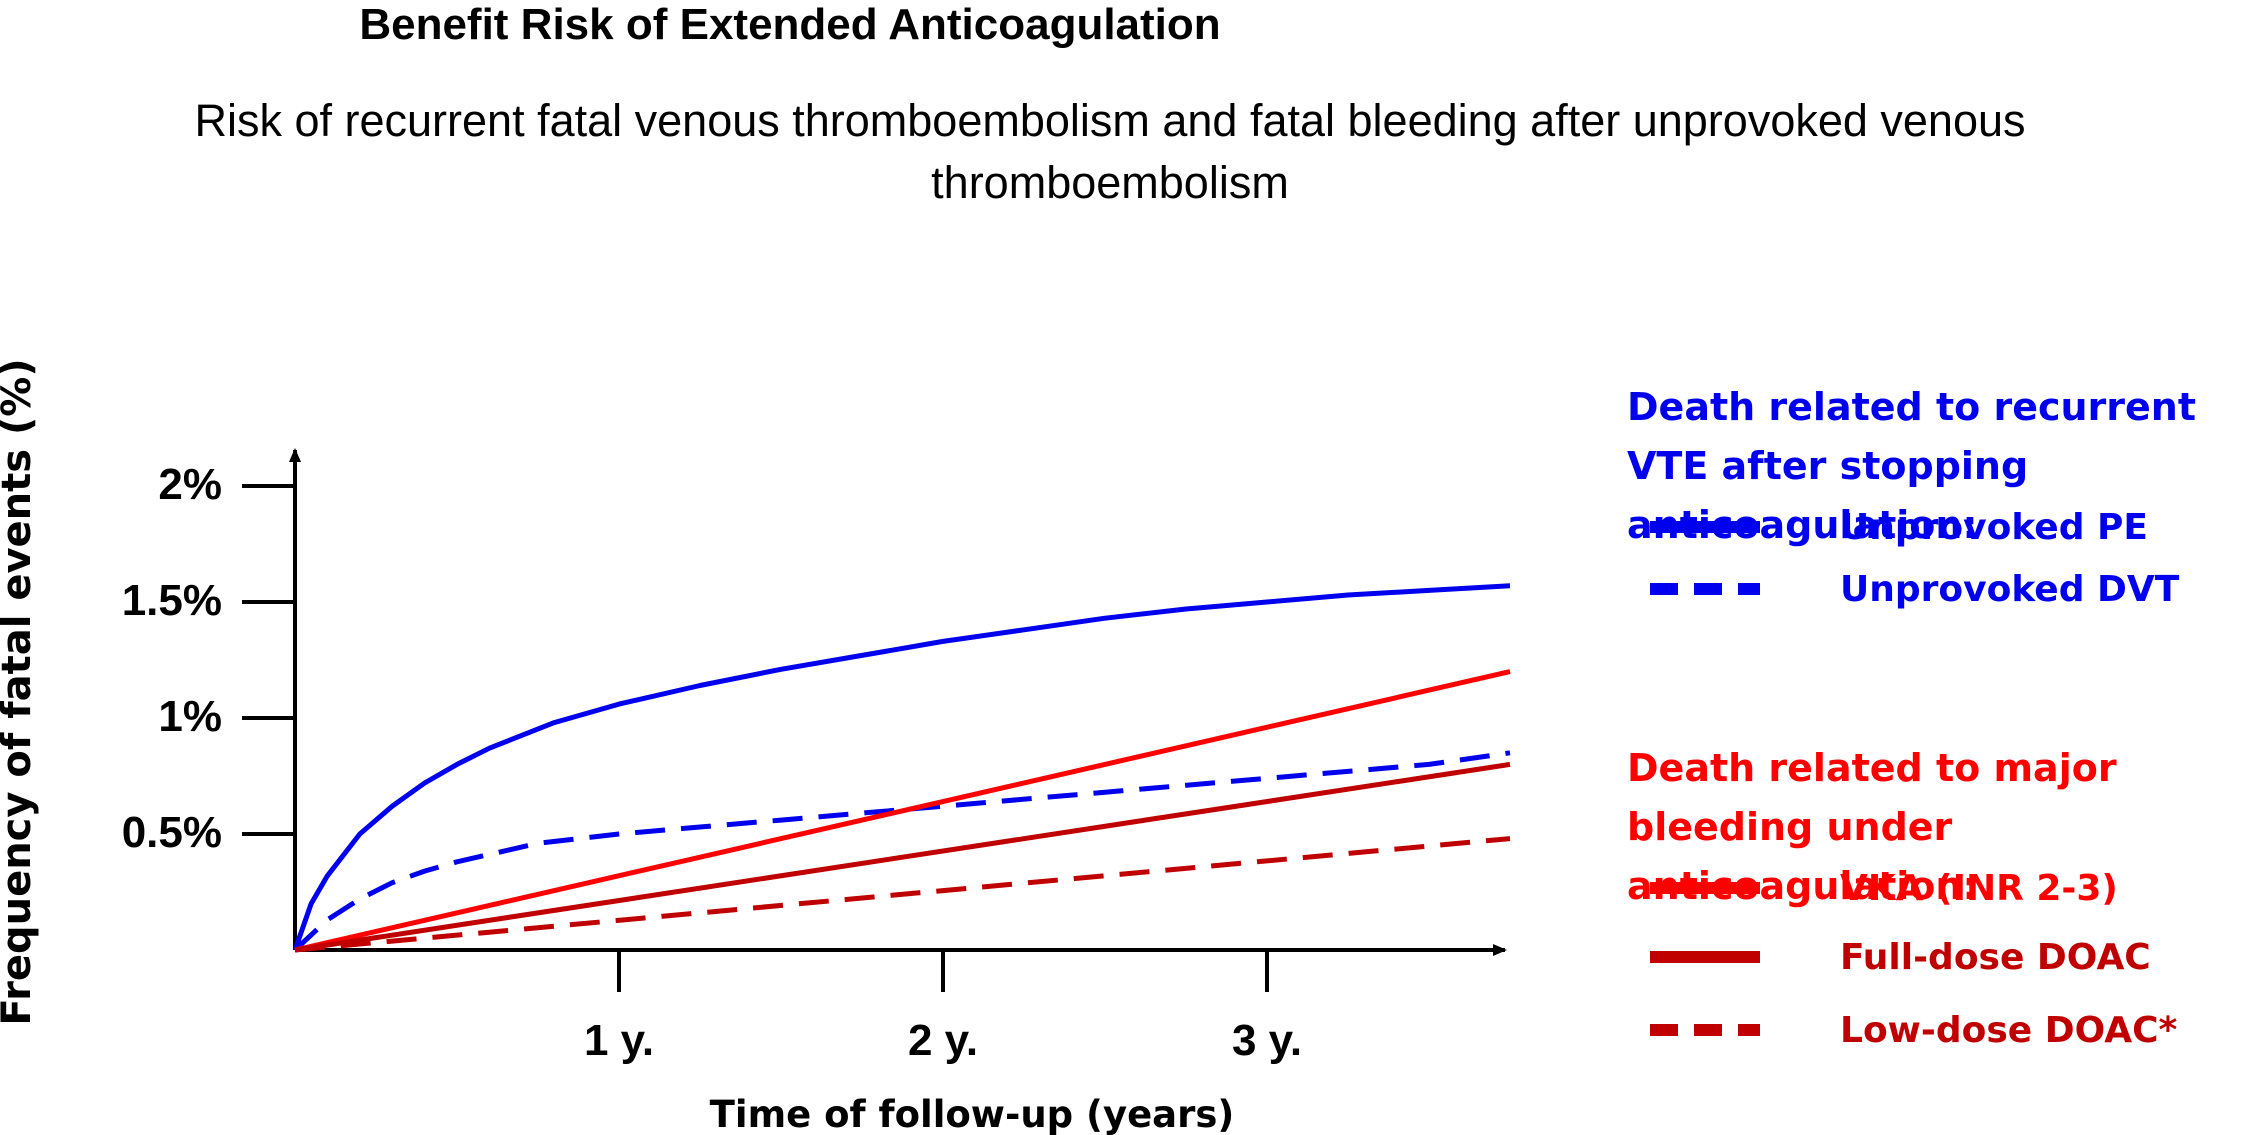 The height and width of the screenshot is (1135, 2250). Describe the element at coordinates (1705, 589) in the screenshot. I see `legend-swatch-dashed-blue` at that location.